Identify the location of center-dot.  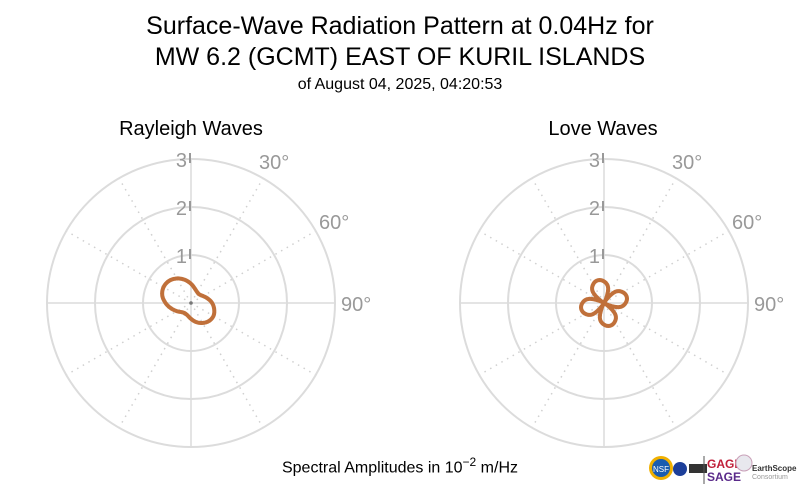
(191, 303).